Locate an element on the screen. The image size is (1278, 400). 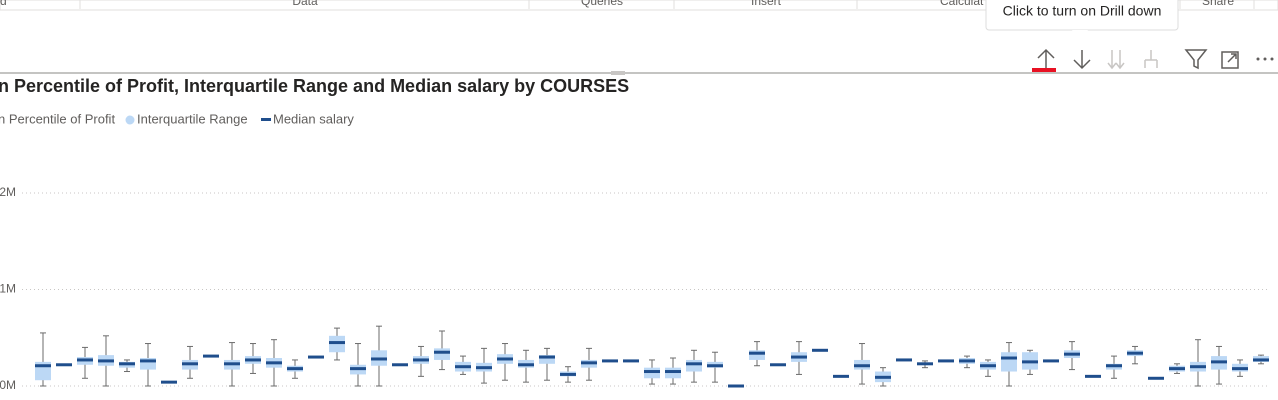
ribbon-tab: Insert is located at coordinates (766, 4).